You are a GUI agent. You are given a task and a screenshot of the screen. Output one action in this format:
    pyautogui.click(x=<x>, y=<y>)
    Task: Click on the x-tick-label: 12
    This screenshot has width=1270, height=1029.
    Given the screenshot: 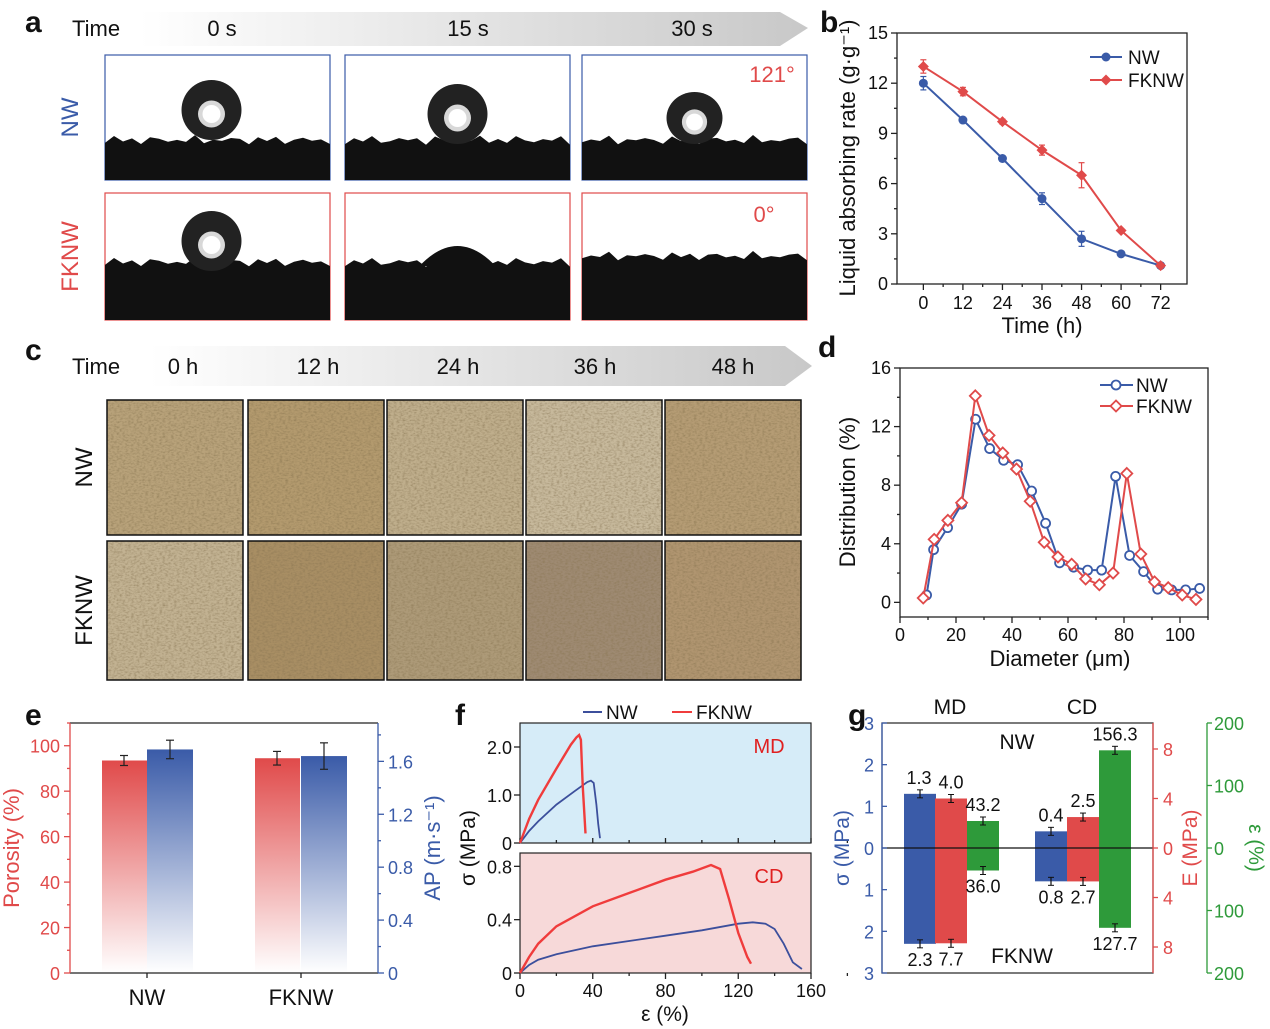 What is the action you would take?
    pyautogui.click(x=963, y=303)
    